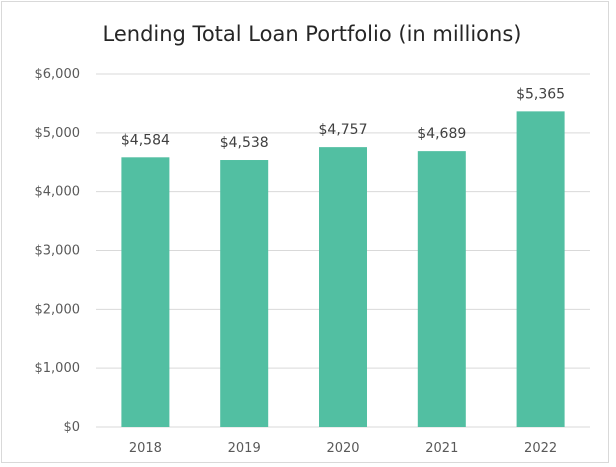  Describe the element at coordinates (343, 130) in the screenshot. I see `data-label-2020: $4,757` at that location.